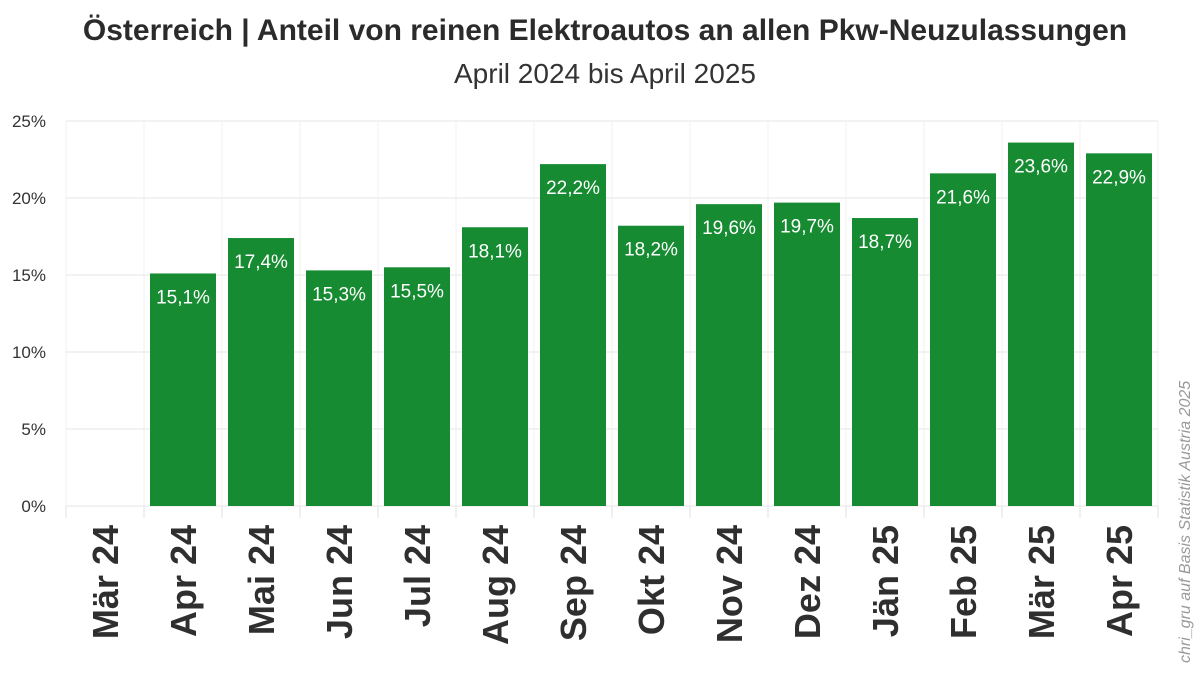  Describe the element at coordinates (807, 582) in the screenshot. I see `x-tick-label: Dez 24` at that location.